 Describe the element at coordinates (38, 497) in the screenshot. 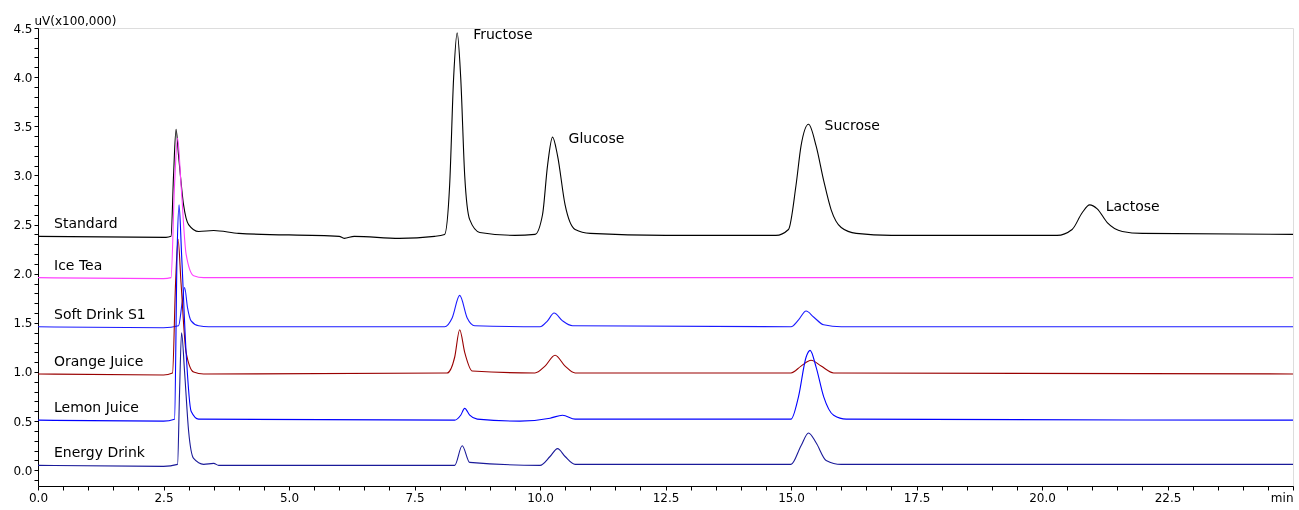

I see `x-tick-label: 0.0` at that location.